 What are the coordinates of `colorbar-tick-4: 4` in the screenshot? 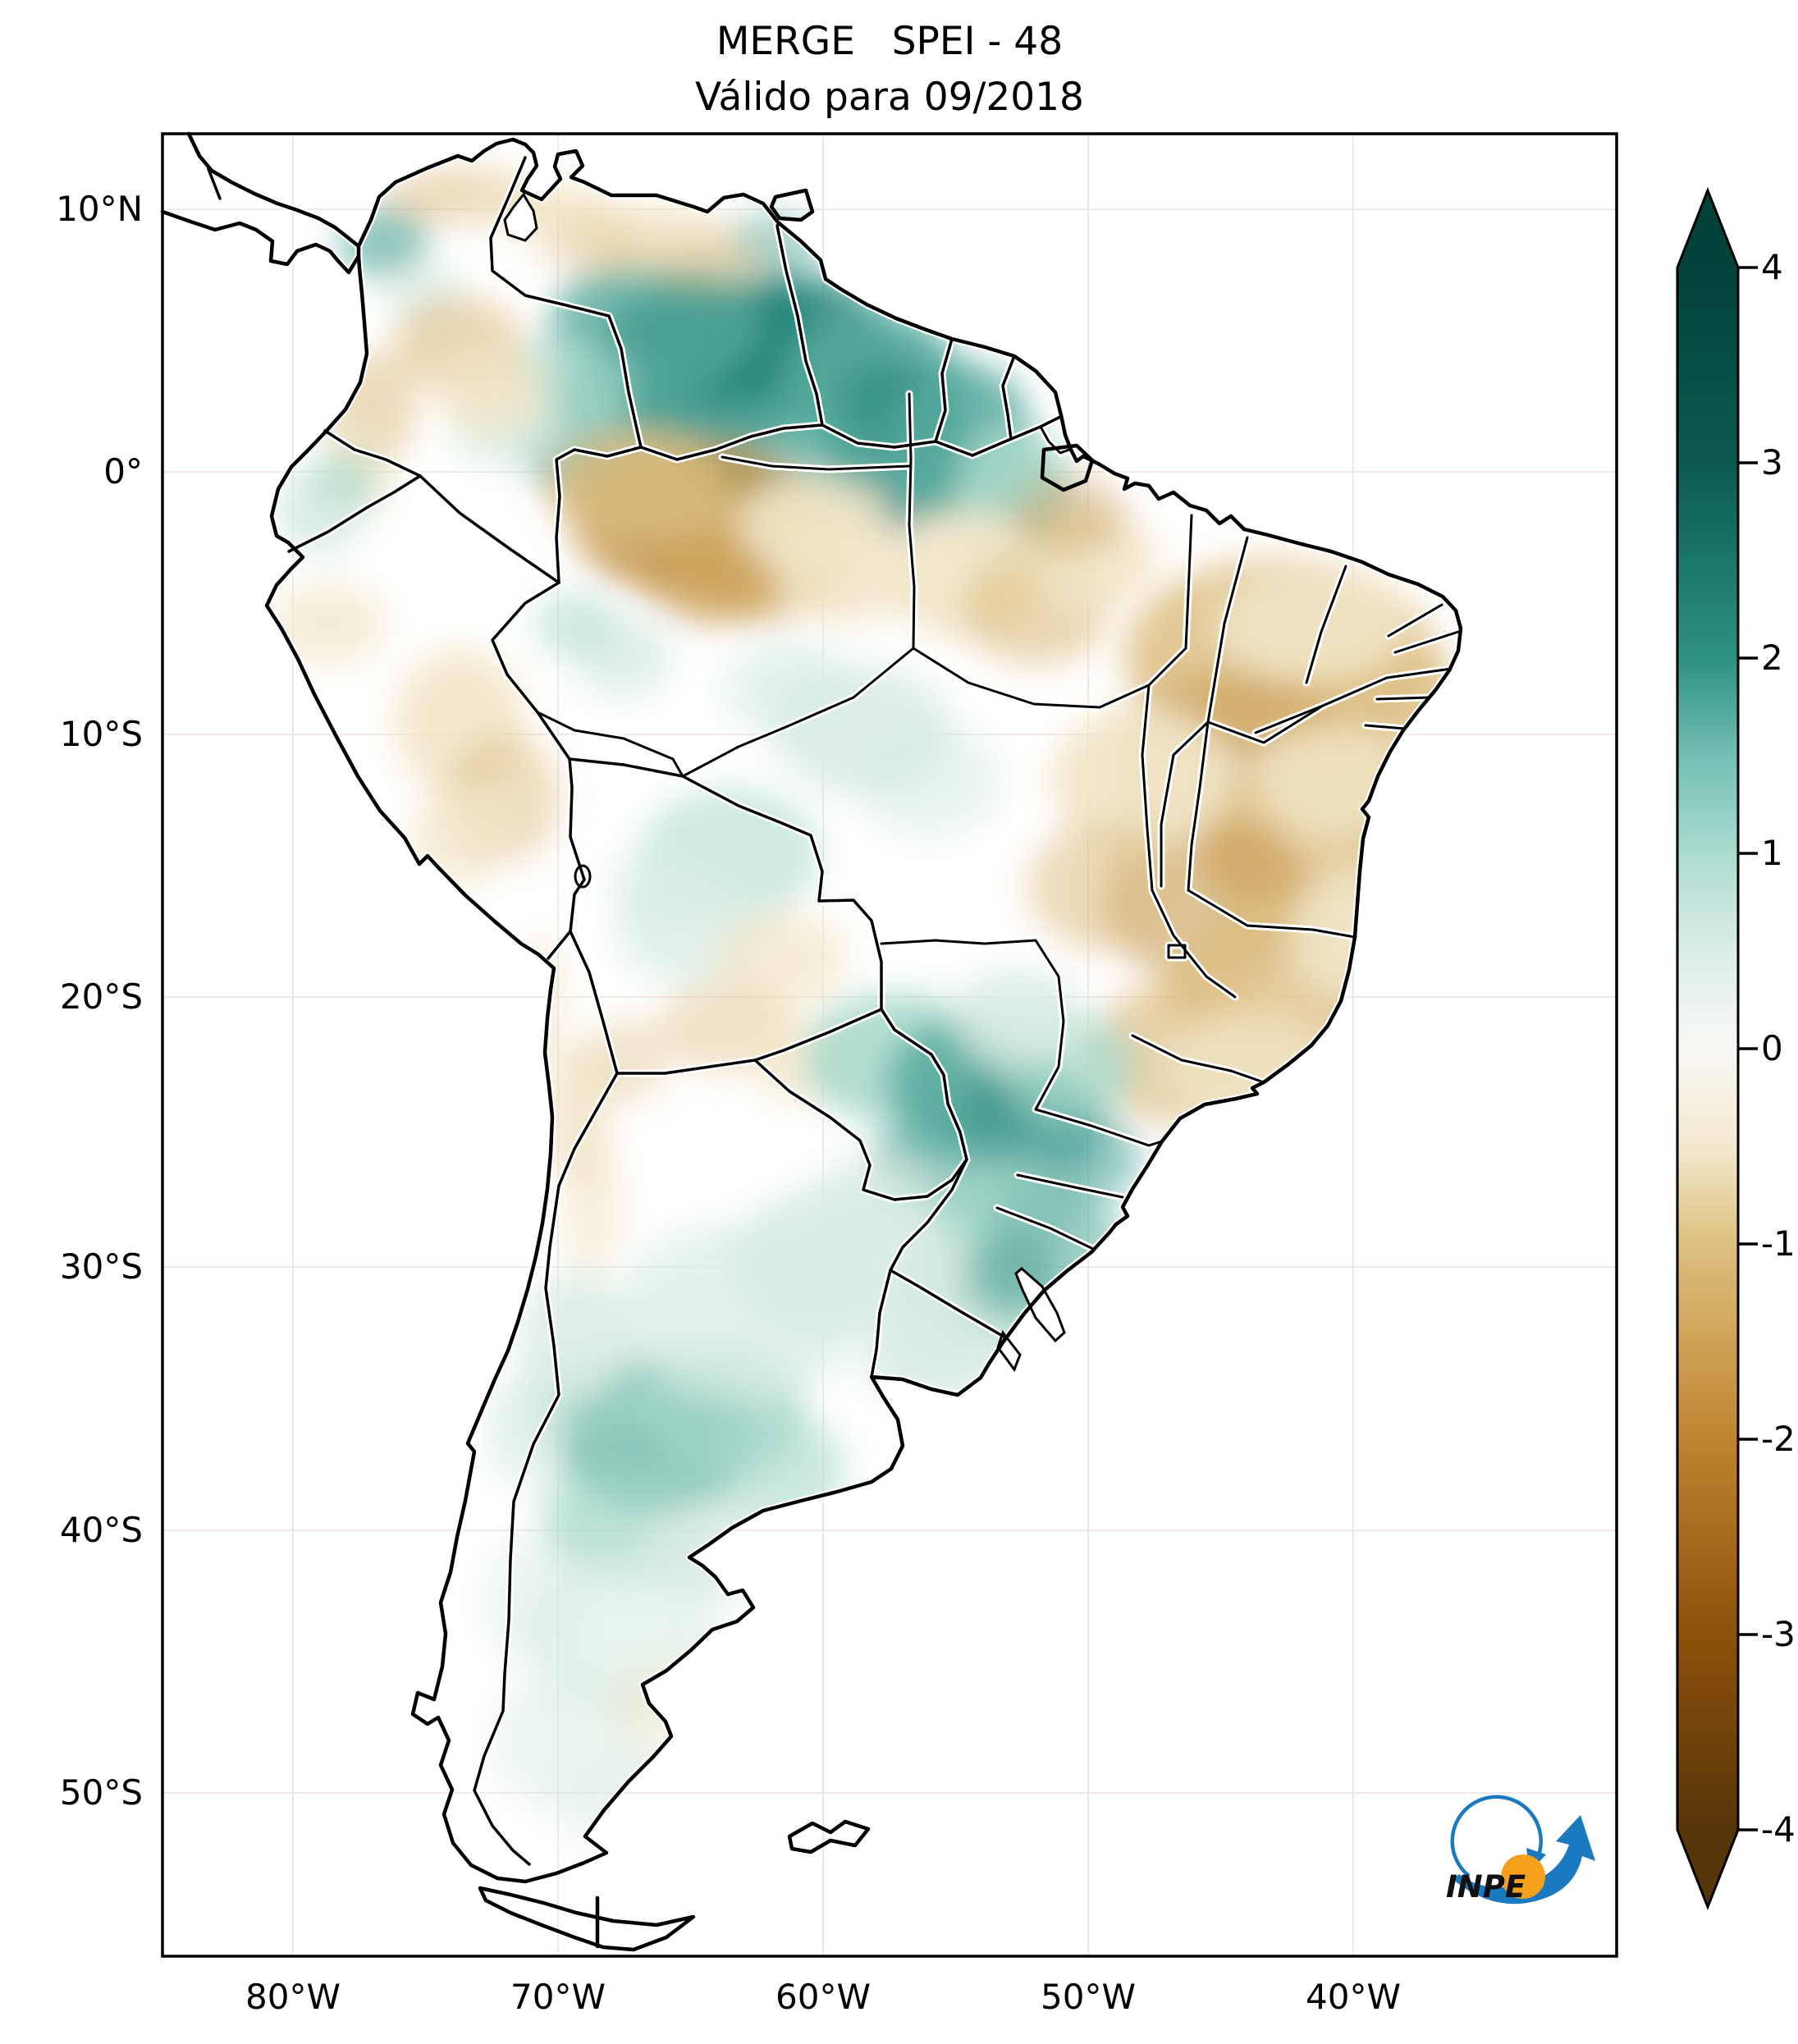 It's located at (1772, 267).